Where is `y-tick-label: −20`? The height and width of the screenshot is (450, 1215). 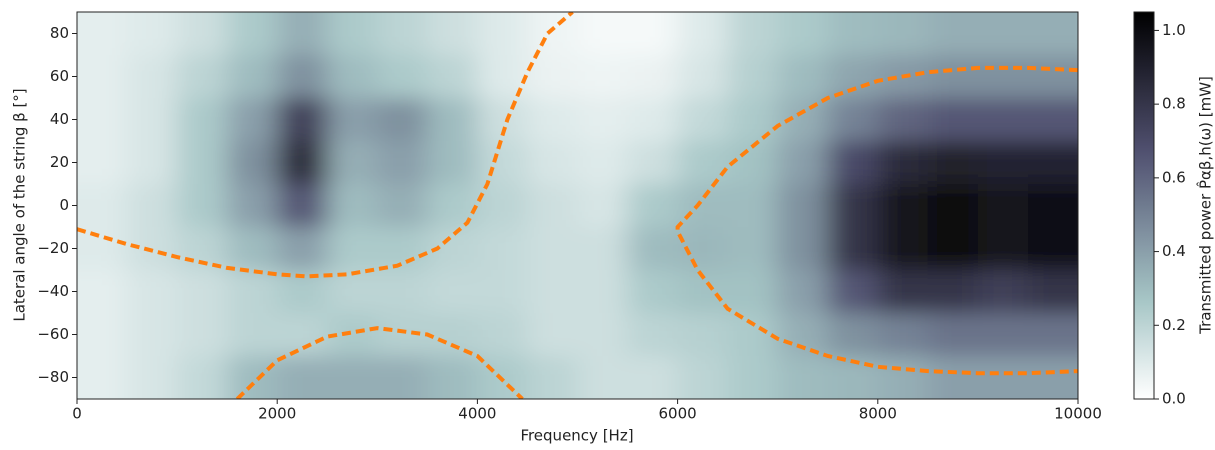
y-tick-label: −20 is located at coordinates (53, 248).